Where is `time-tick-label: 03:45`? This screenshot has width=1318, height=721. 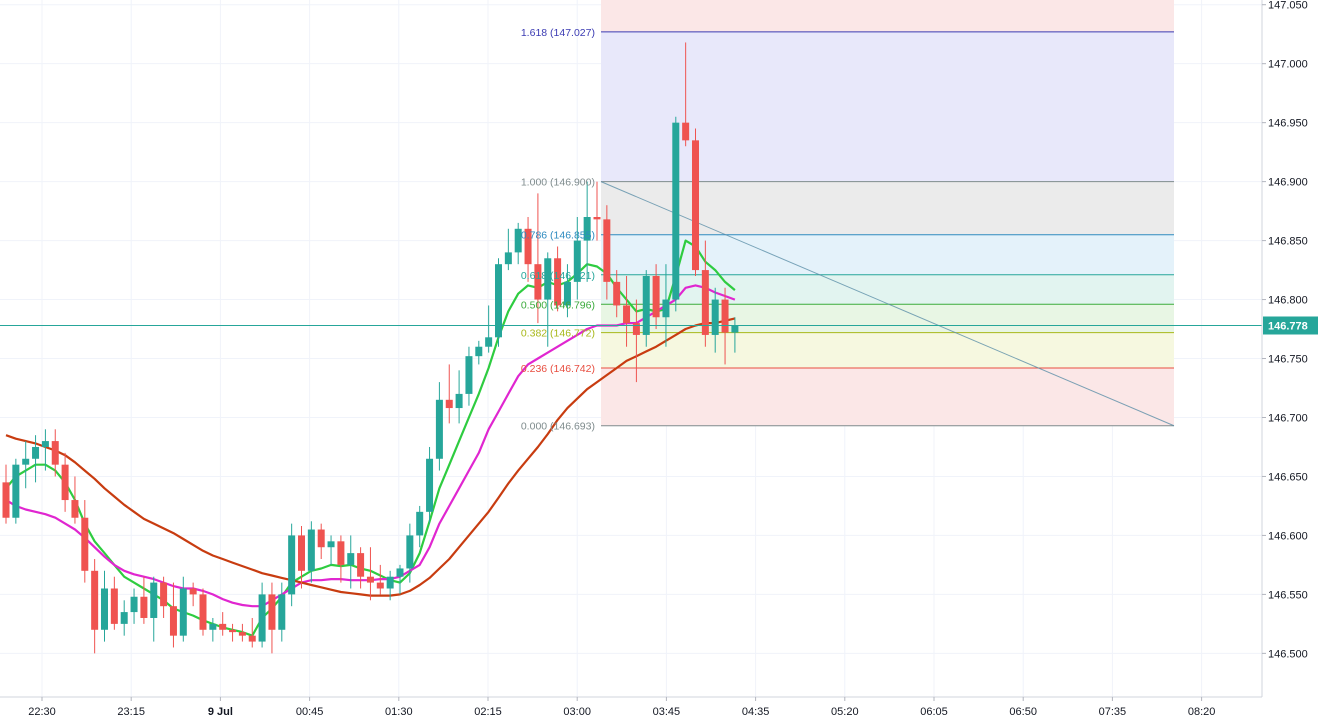
time-tick-label: 03:45 is located at coordinates (667, 712).